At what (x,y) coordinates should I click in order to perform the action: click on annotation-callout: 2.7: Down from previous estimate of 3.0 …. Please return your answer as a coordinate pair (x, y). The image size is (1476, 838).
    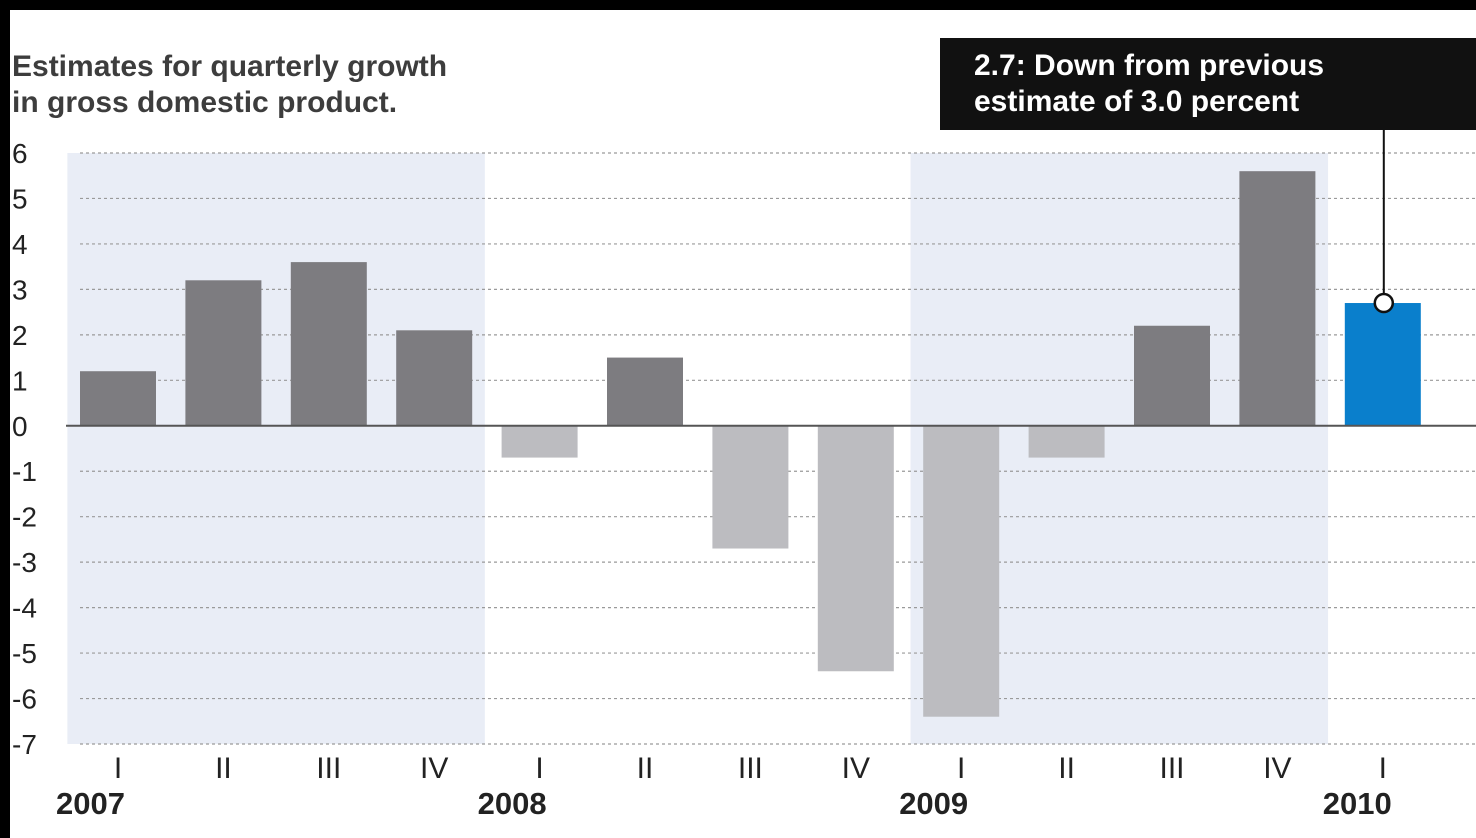
    Looking at the image, I should click on (1208, 84).